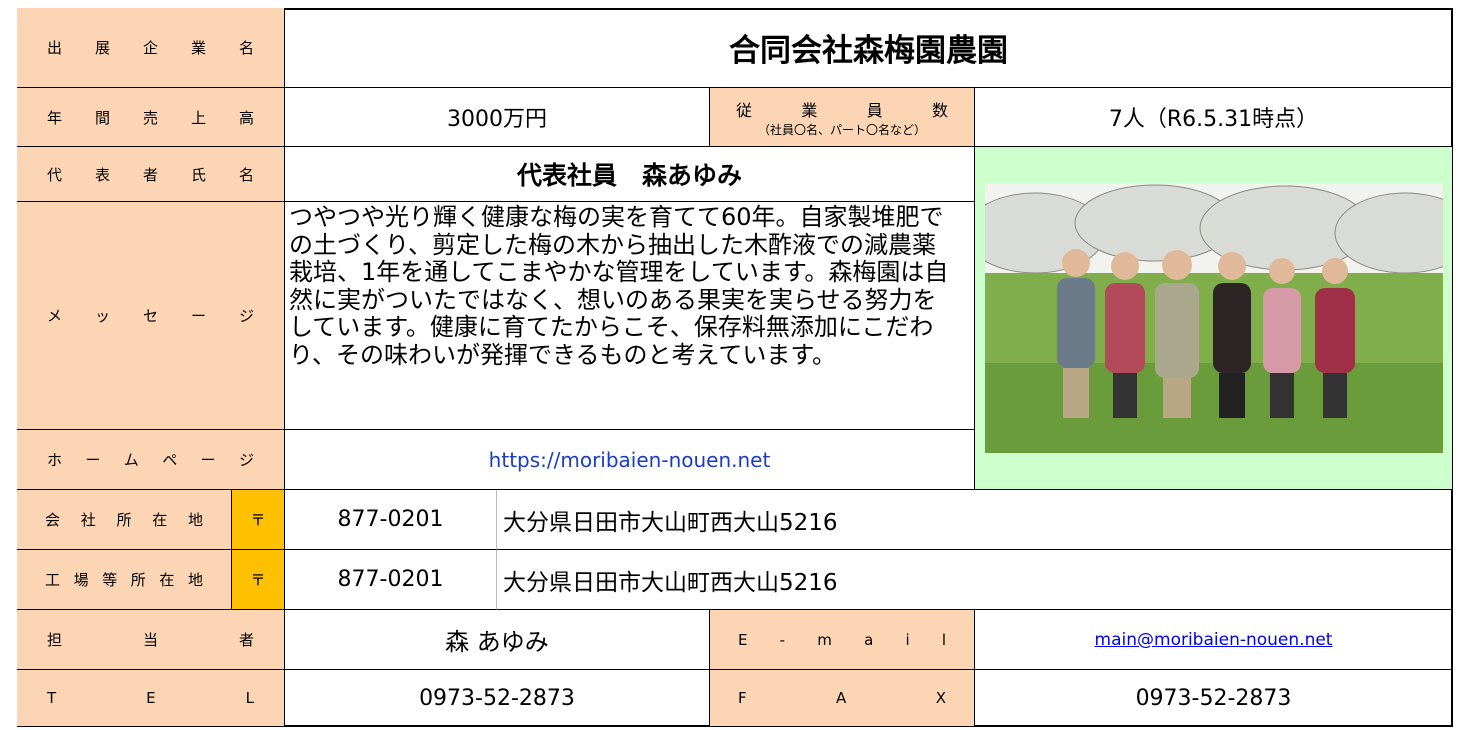 The image size is (1468, 730). I want to click on label-cell: 出 展 企 業 名, so click(151, 48).